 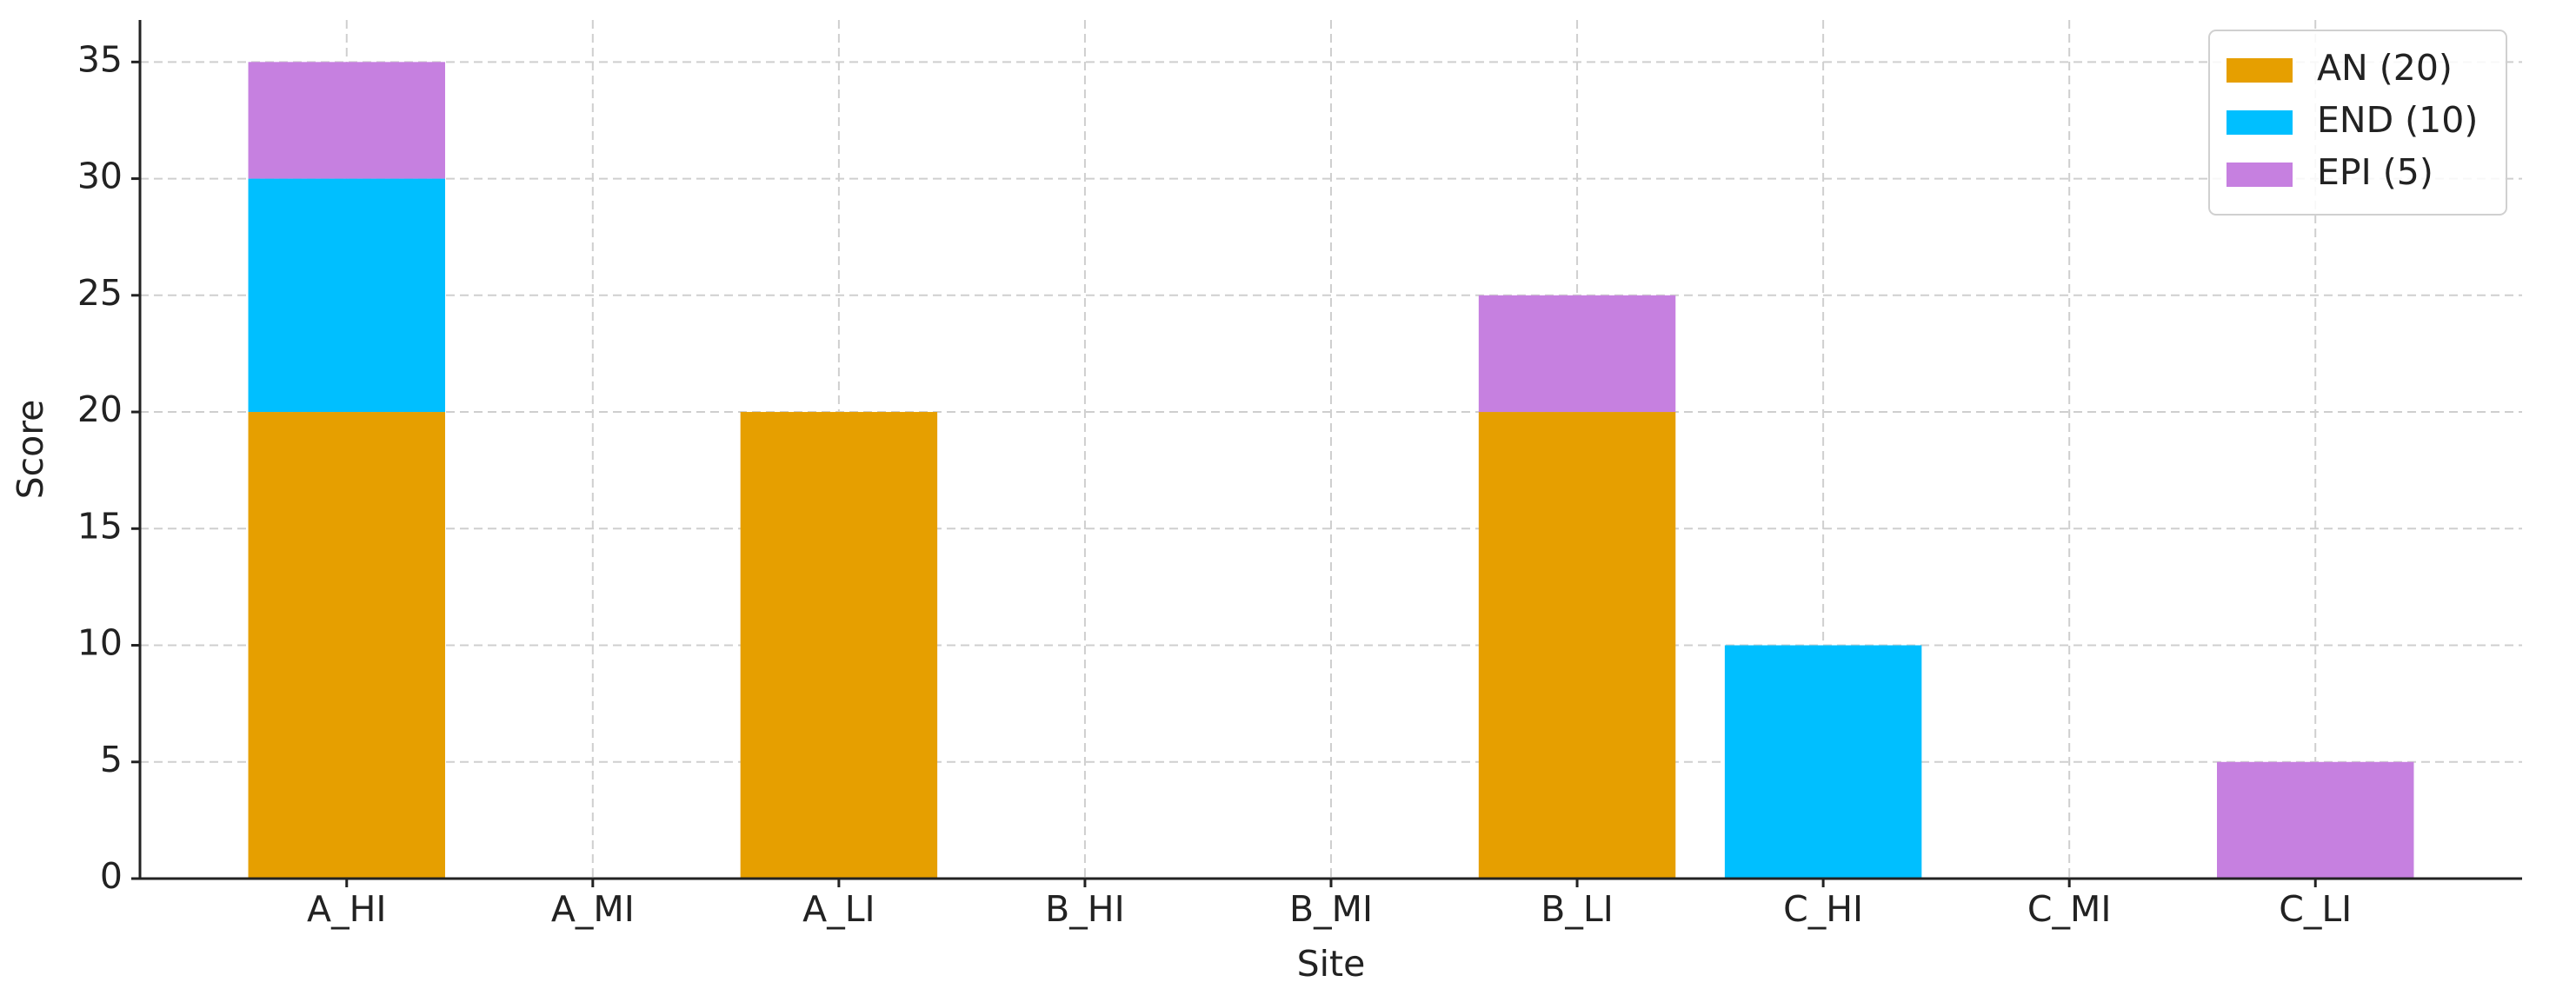 I want to click on x-axis-label: Site, so click(x=1331, y=964).